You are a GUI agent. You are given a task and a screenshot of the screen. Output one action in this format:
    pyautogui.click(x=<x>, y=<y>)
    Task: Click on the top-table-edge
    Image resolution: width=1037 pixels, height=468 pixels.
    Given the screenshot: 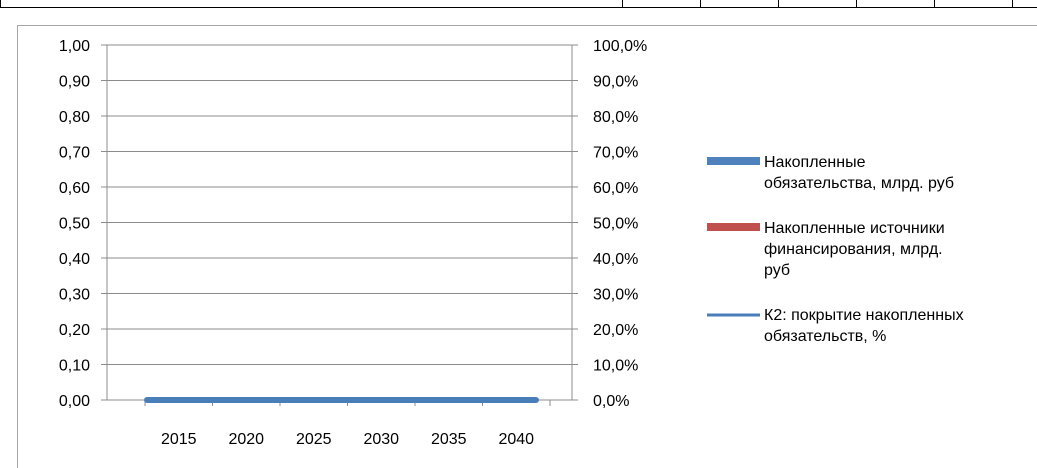 What is the action you would take?
    pyautogui.click(x=518, y=4)
    